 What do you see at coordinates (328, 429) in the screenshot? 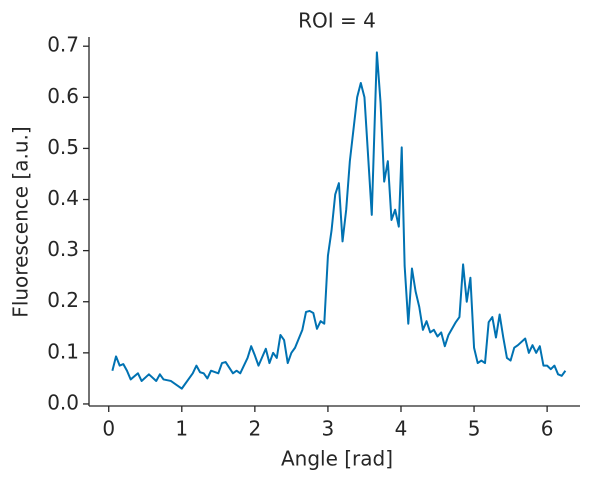
I see `x-tick-label: 3` at bounding box center [328, 429].